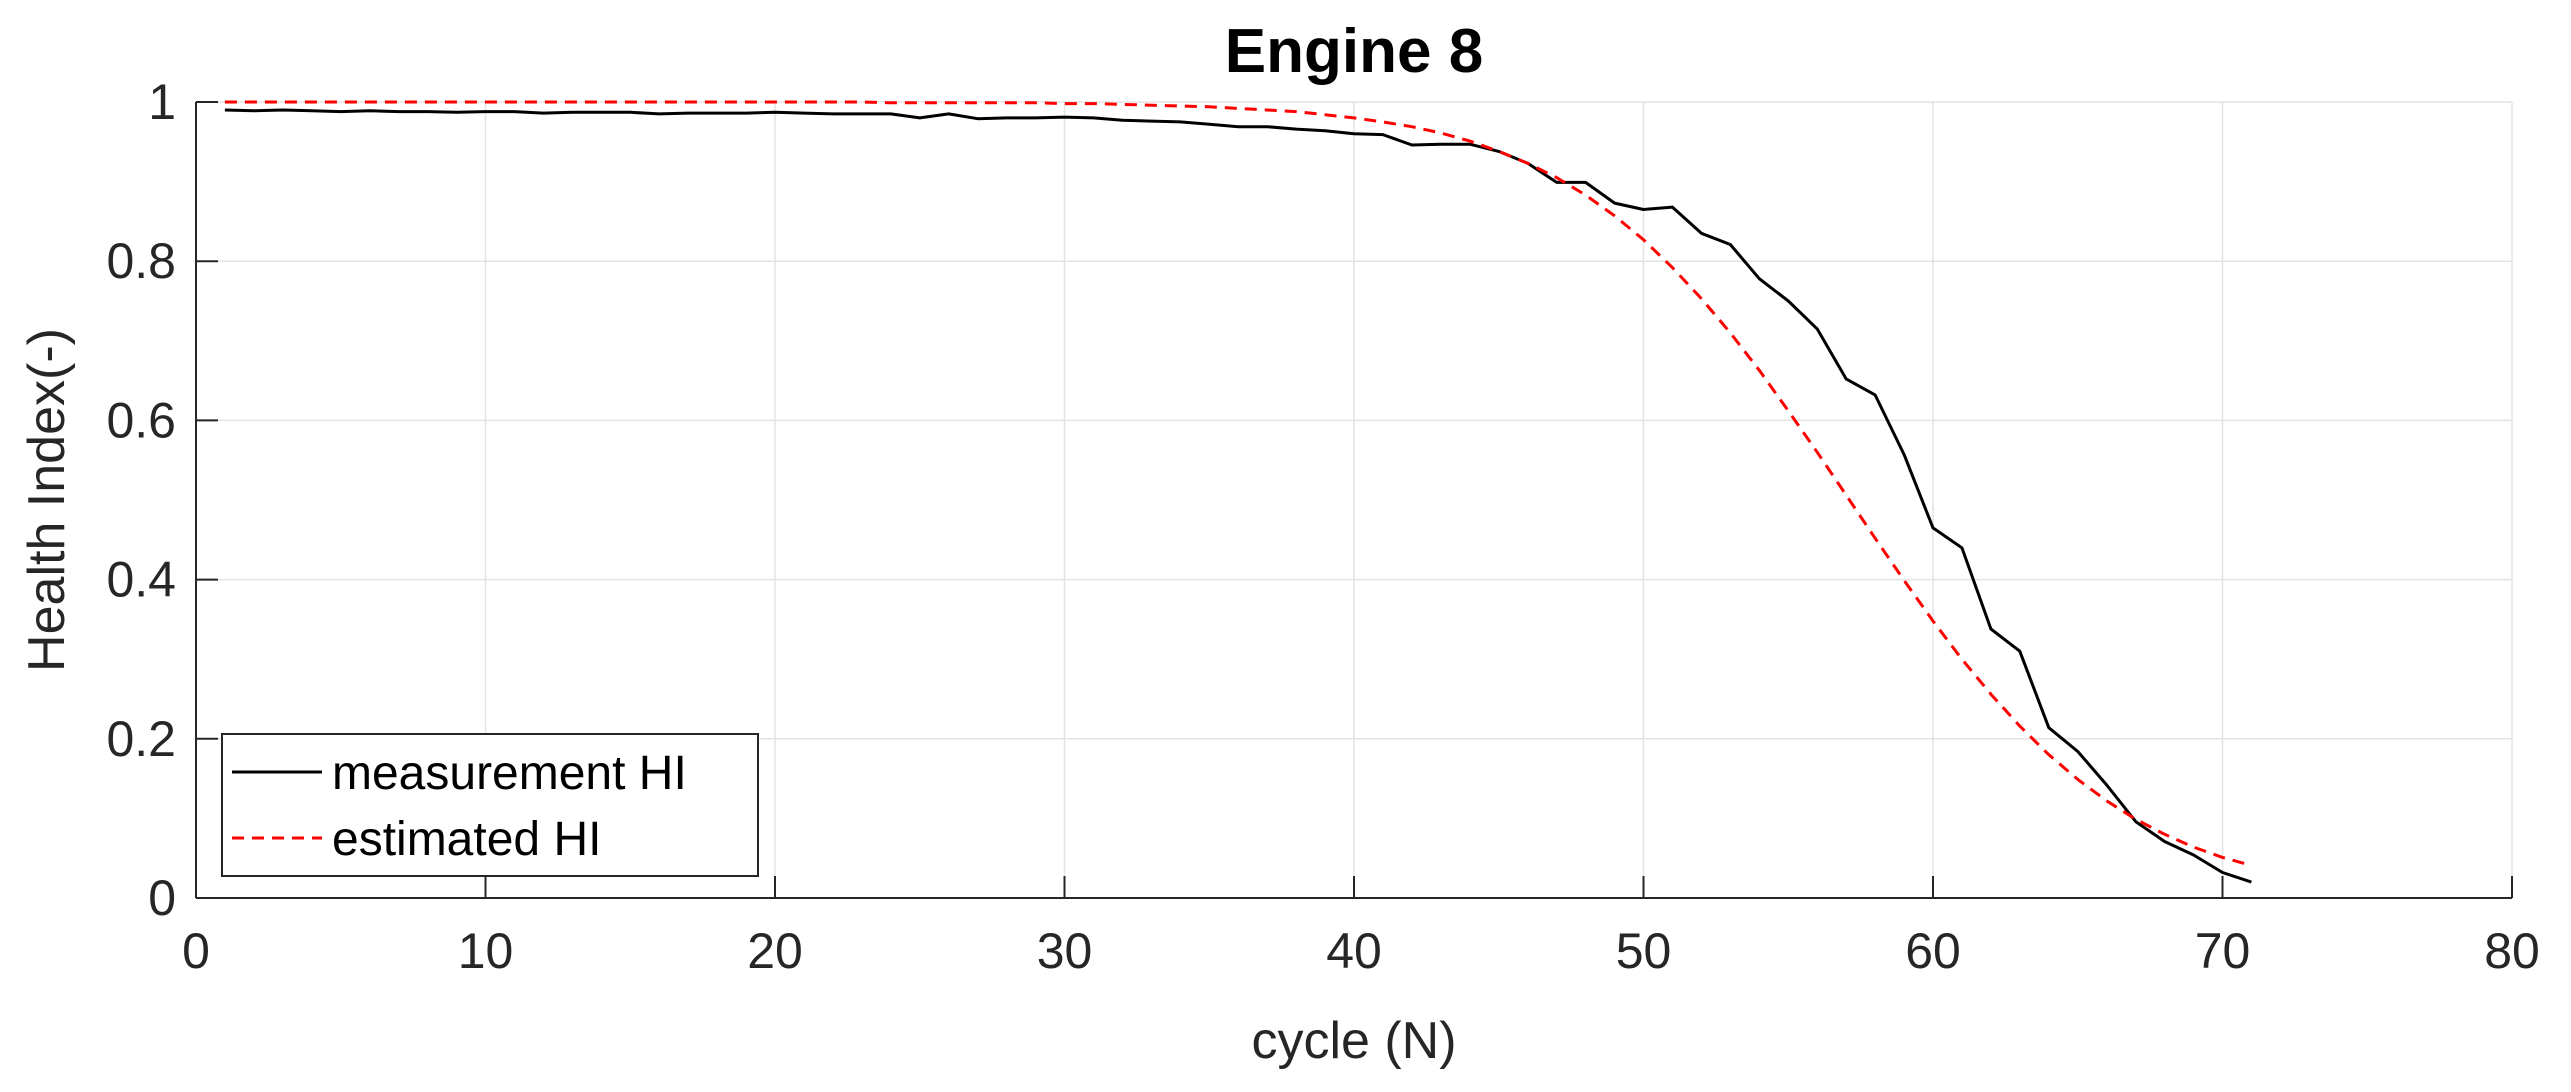 The height and width of the screenshot is (1092, 2571). I want to click on chart-title: Engine 8, so click(1354, 51).